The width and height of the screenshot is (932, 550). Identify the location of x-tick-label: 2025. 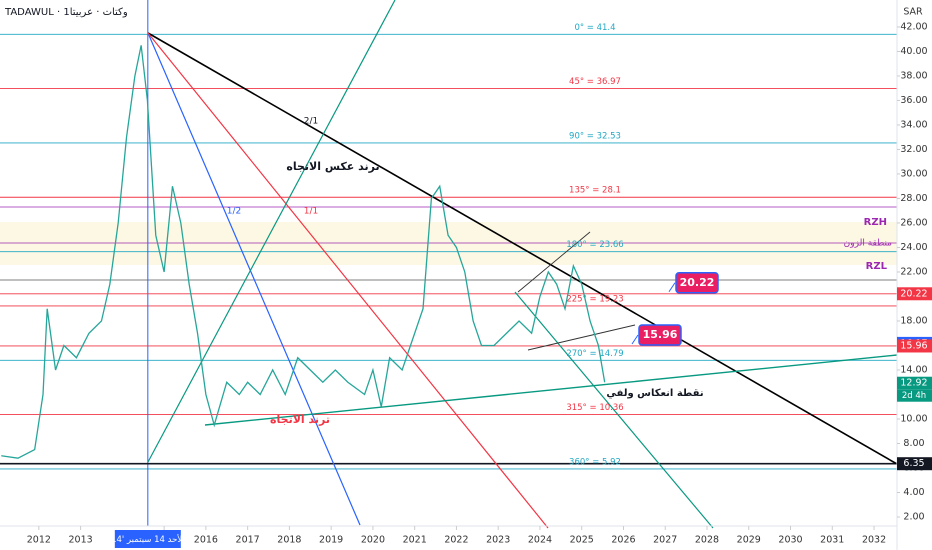
(582, 540).